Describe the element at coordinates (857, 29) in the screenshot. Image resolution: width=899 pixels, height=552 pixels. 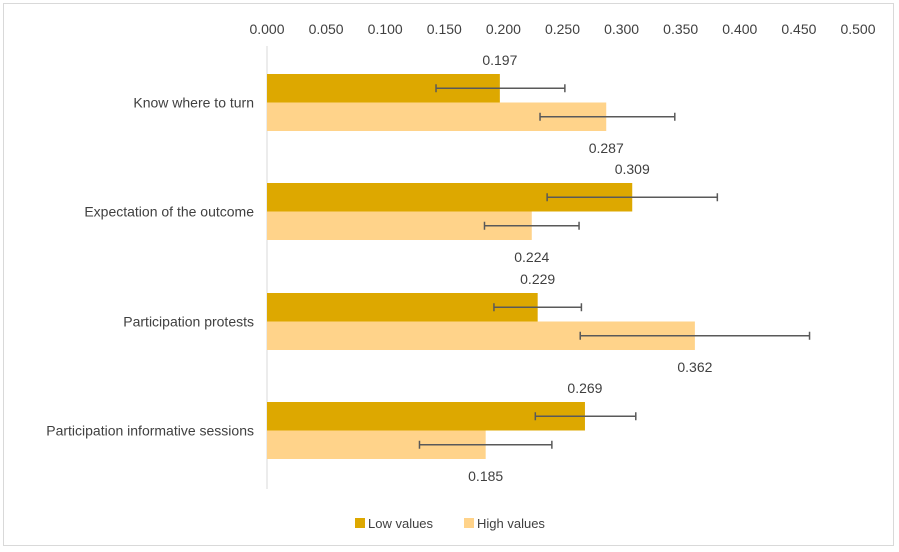
I see `x-tick-label: 0.500` at that location.